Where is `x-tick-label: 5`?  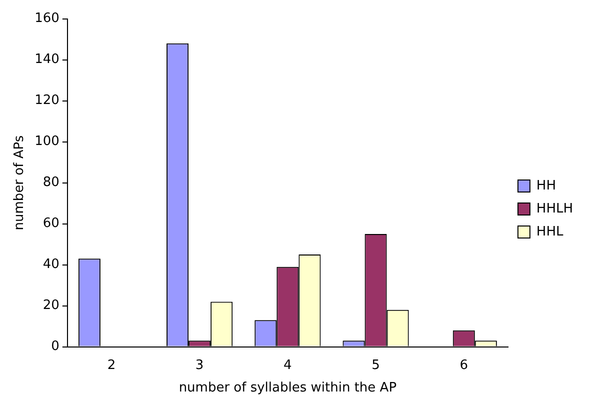
x-tick-label: 5 is located at coordinates (376, 365).